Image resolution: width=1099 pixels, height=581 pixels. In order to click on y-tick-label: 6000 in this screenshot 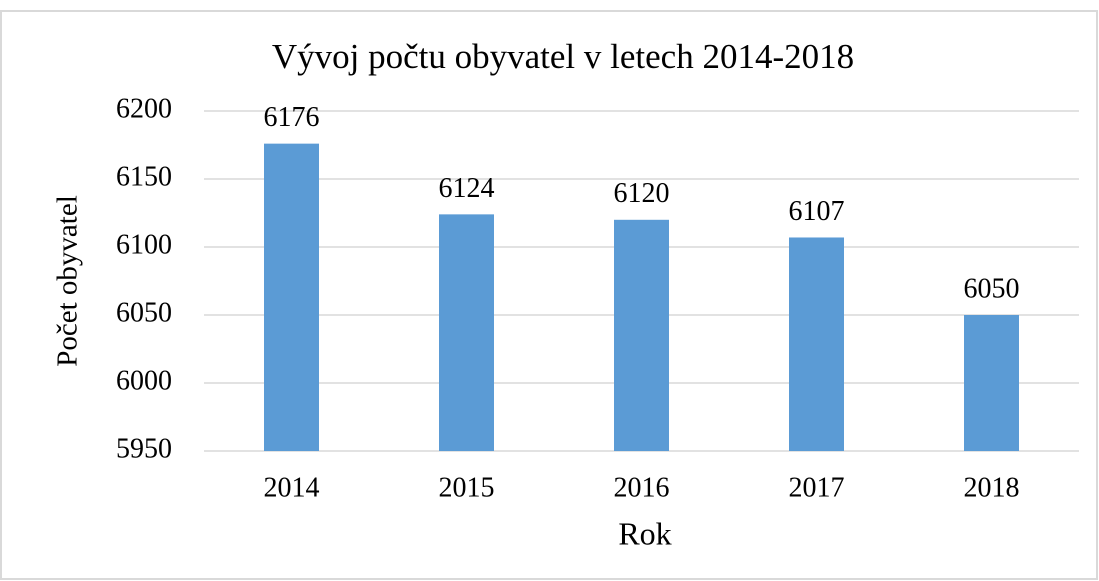, I will do `click(144, 380)`.